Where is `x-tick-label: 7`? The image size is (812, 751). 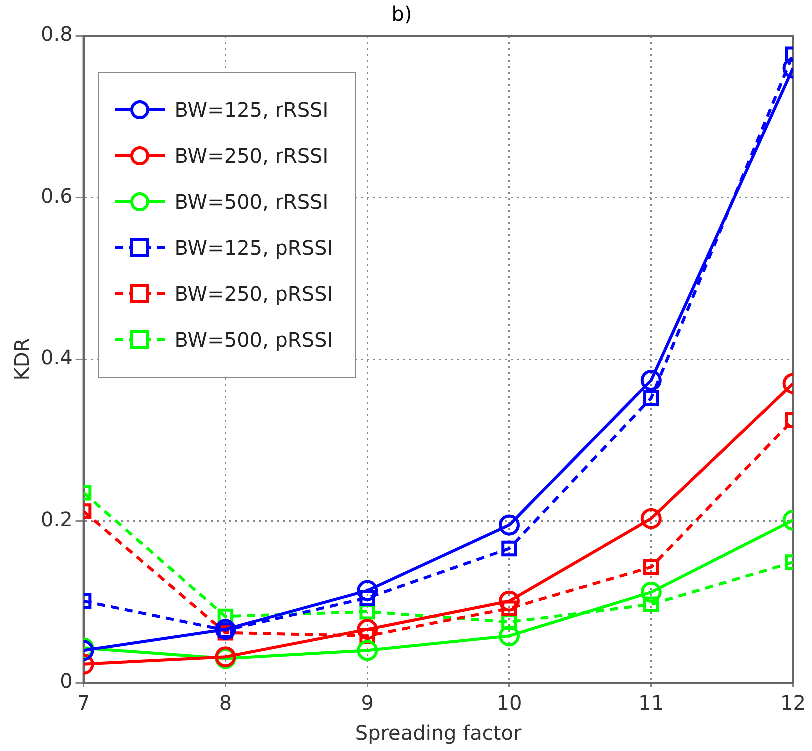
x-tick-label: 7 is located at coordinates (83, 703).